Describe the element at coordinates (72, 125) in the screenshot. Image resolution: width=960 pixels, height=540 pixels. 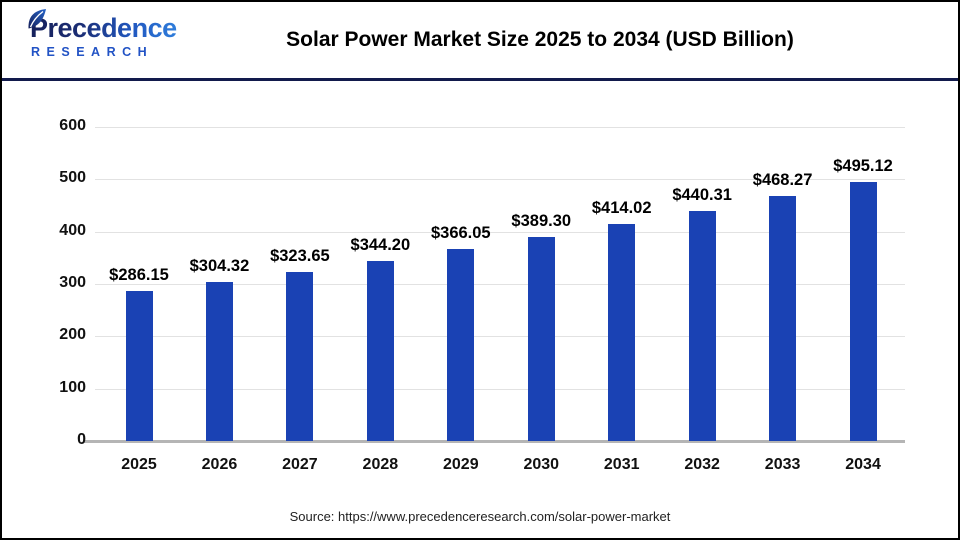
I see `y-tick-label: 600` at that location.